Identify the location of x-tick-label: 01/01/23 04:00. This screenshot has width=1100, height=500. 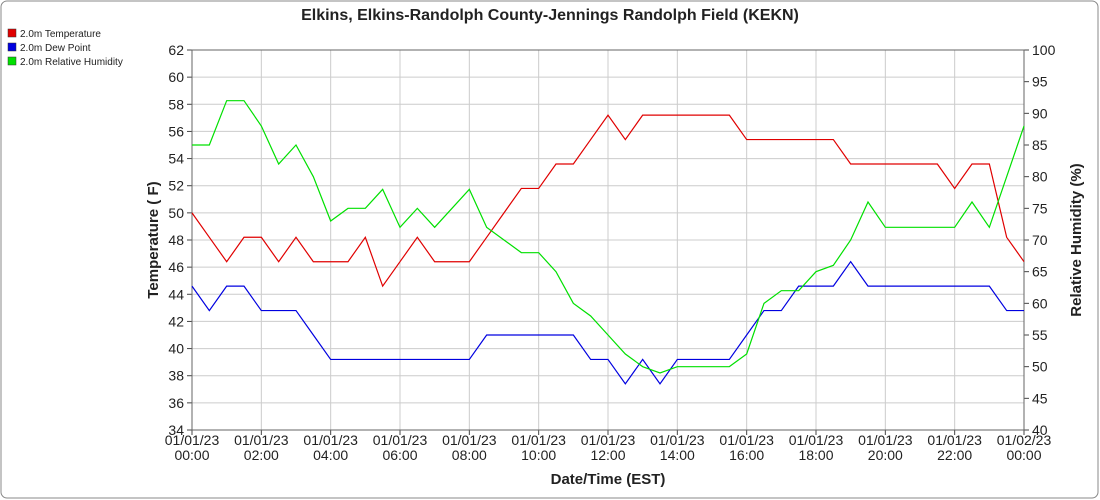
(330, 447).